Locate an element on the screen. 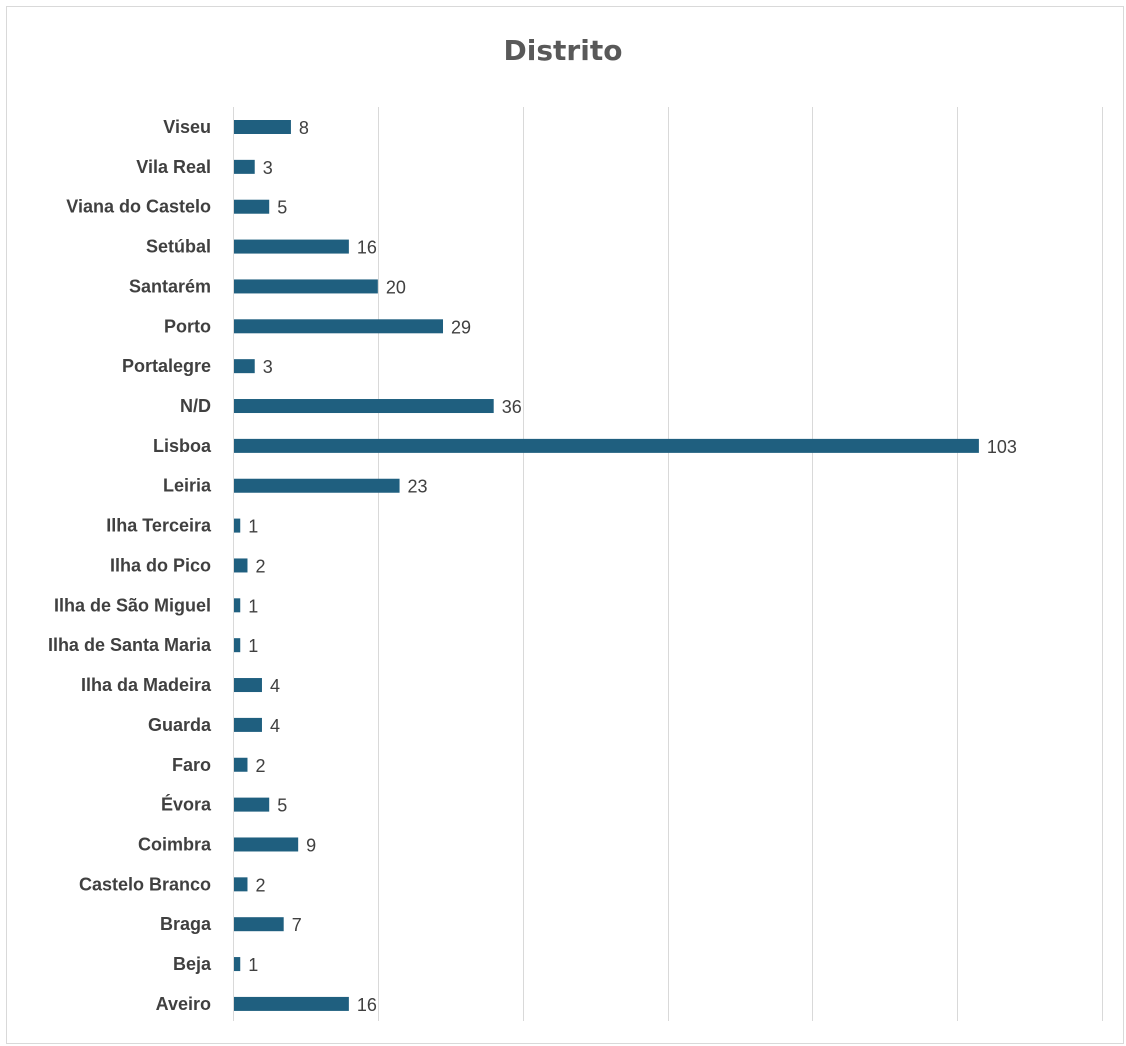 The height and width of the screenshot is (1046, 1126). data-label-setubal: 16 is located at coordinates (367, 248).